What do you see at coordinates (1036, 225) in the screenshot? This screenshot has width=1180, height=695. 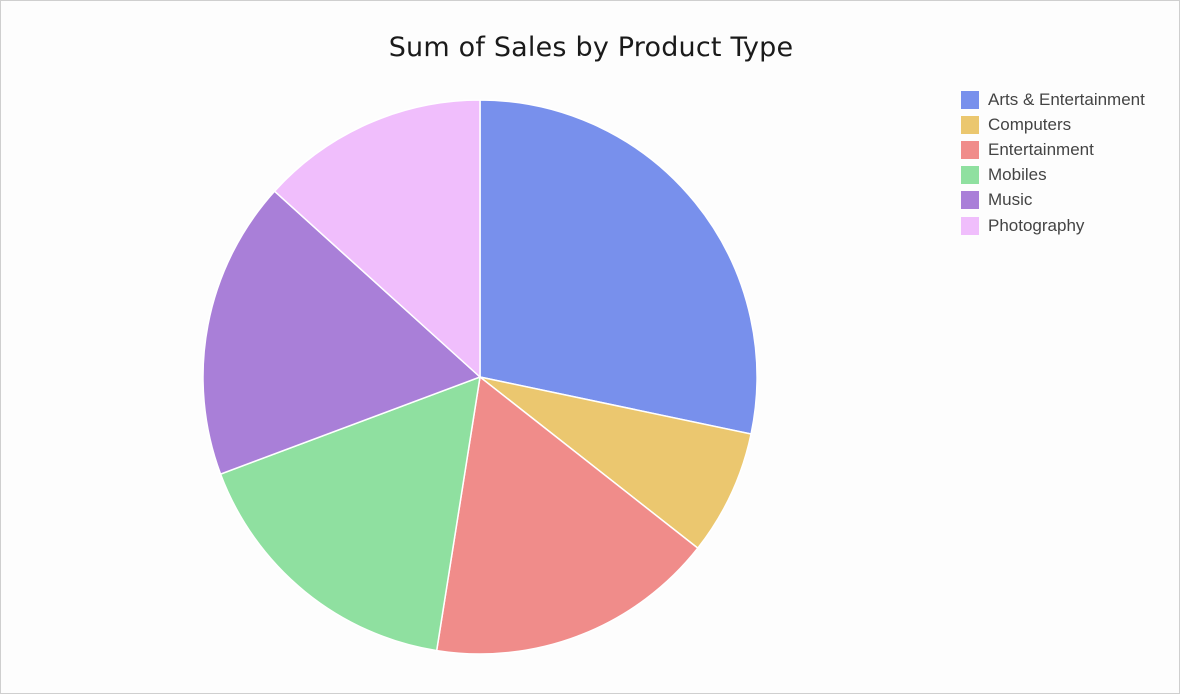 I see `legend-label: Photography` at bounding box center [1036, 225].